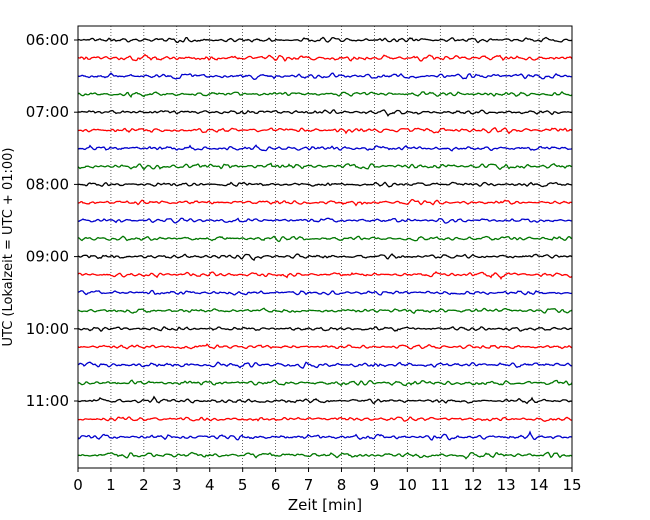 Image resolution: width=650 pixels, height=520 pixels. What do you see at coordinates (325, 113) in the screenshot?
I see `trace-line-07:00` at bounding box center [325, 113].